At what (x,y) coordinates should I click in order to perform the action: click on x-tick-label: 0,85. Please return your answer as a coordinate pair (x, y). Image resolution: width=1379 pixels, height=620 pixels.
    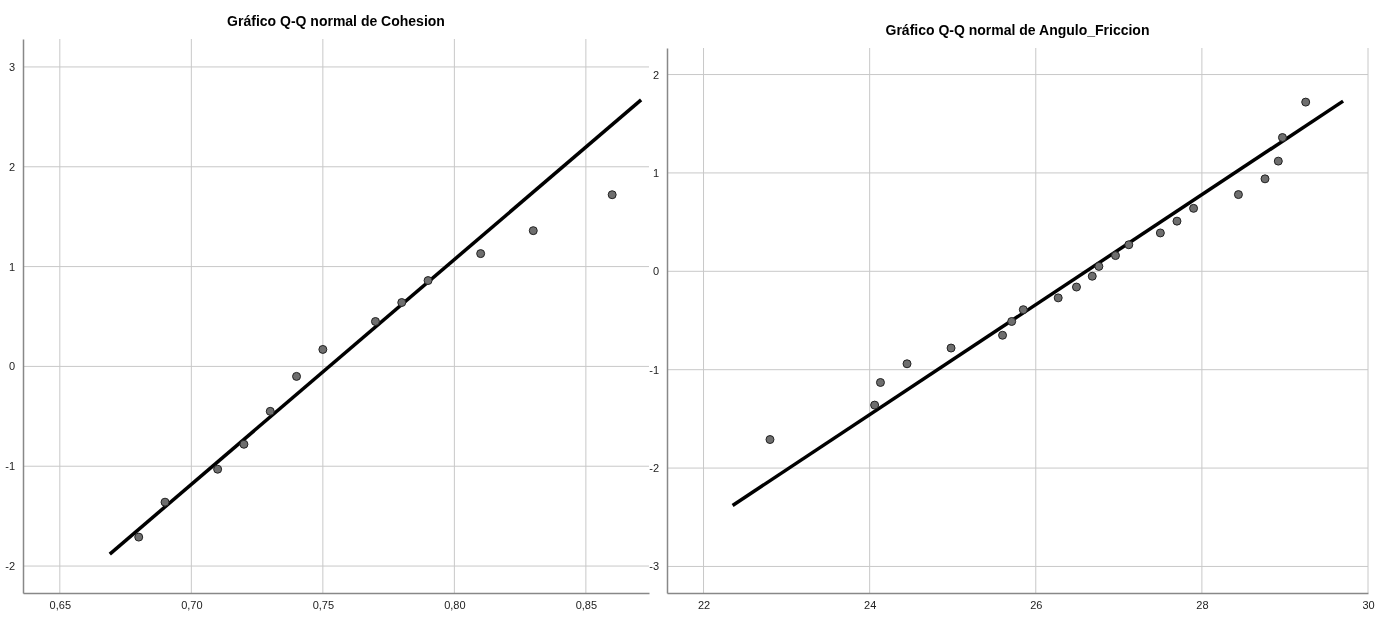
    Looking at the image, I should click on (586, 604).